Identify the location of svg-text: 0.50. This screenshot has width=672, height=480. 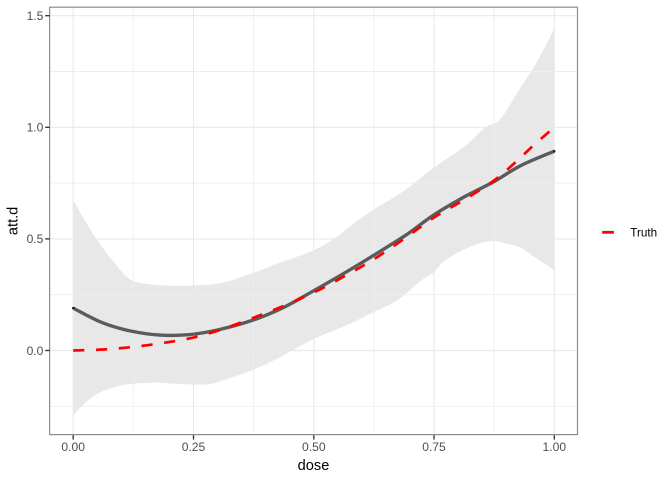
(314, 447).